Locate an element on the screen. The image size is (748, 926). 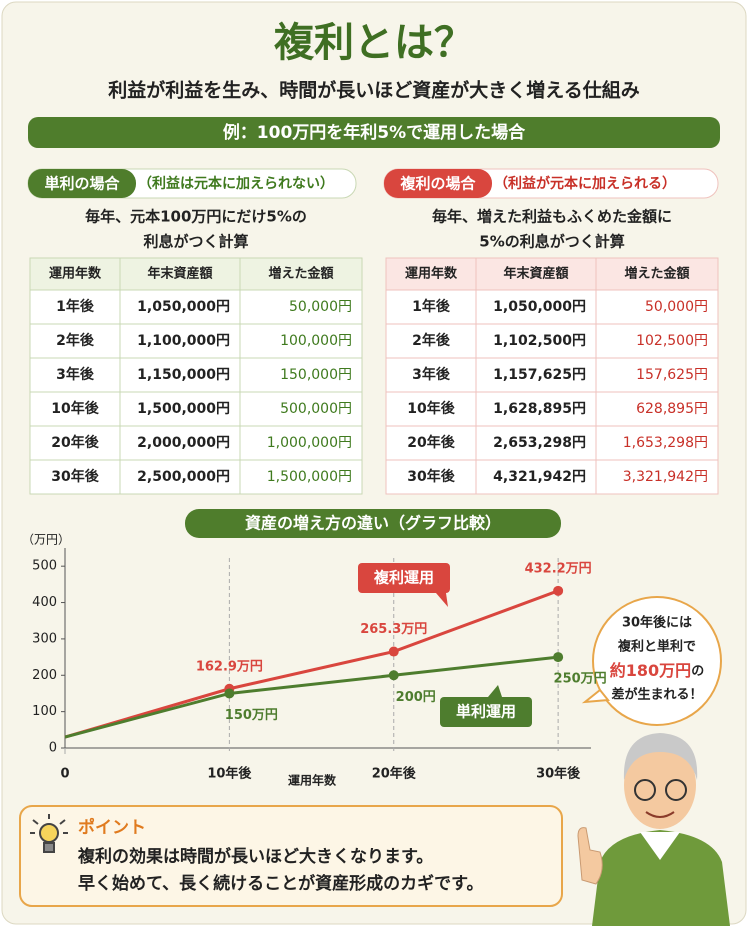
callout-bubble is located at coordinates (657, 661).